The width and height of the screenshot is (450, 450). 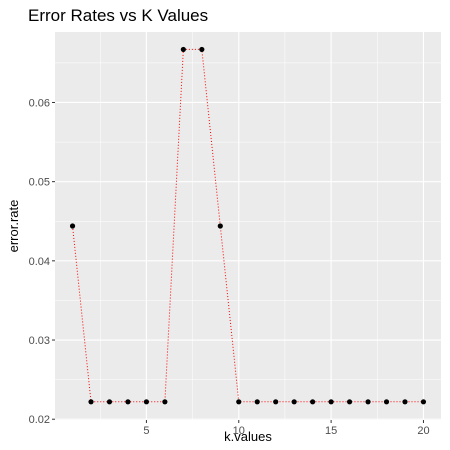 What do you see at coordinates (39, 420) in the screenshot?
I see `y-tick-label: 0.02` at bounding box center [39, 420].